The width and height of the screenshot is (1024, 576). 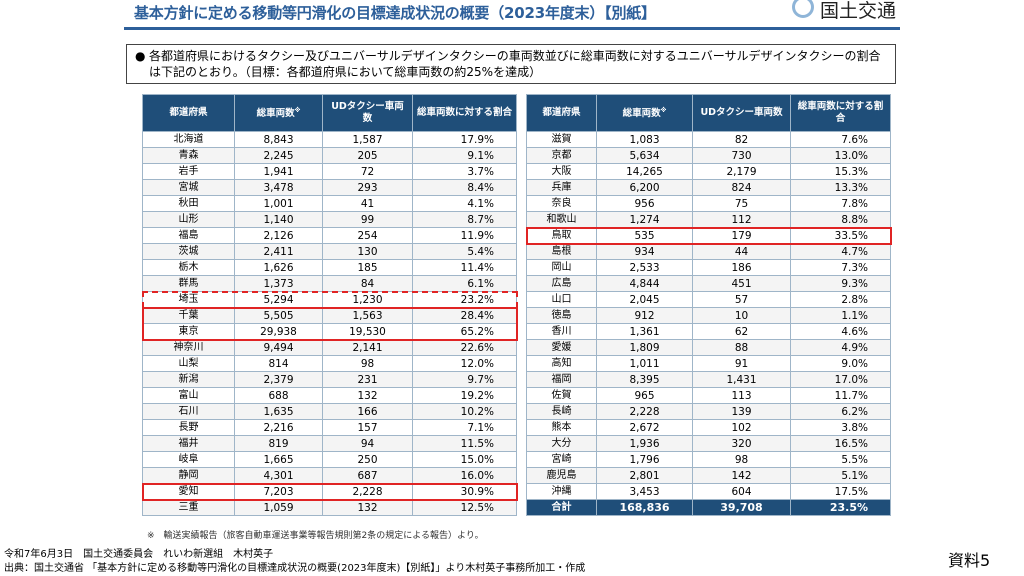 I want to click on total-label: 合計, so click(x=561, y=507).